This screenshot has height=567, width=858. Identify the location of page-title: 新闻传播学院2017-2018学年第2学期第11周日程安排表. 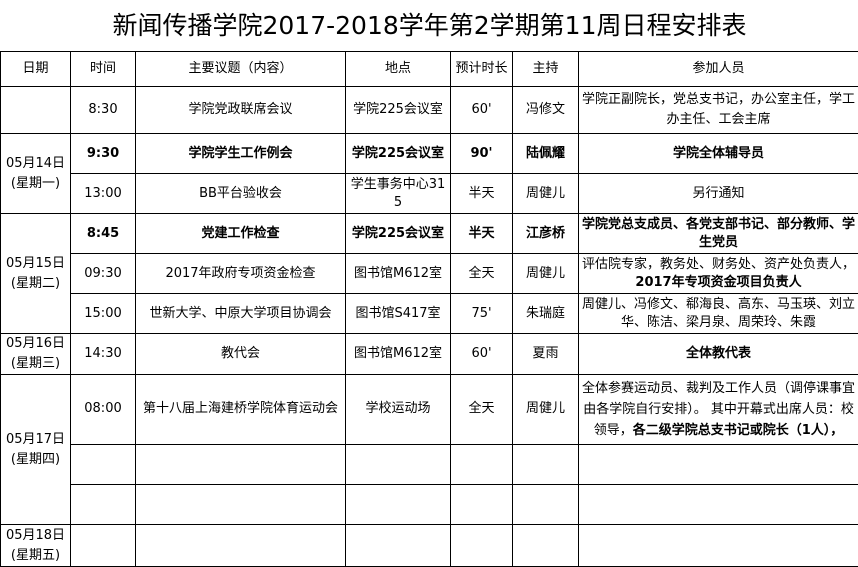
(429, 26).